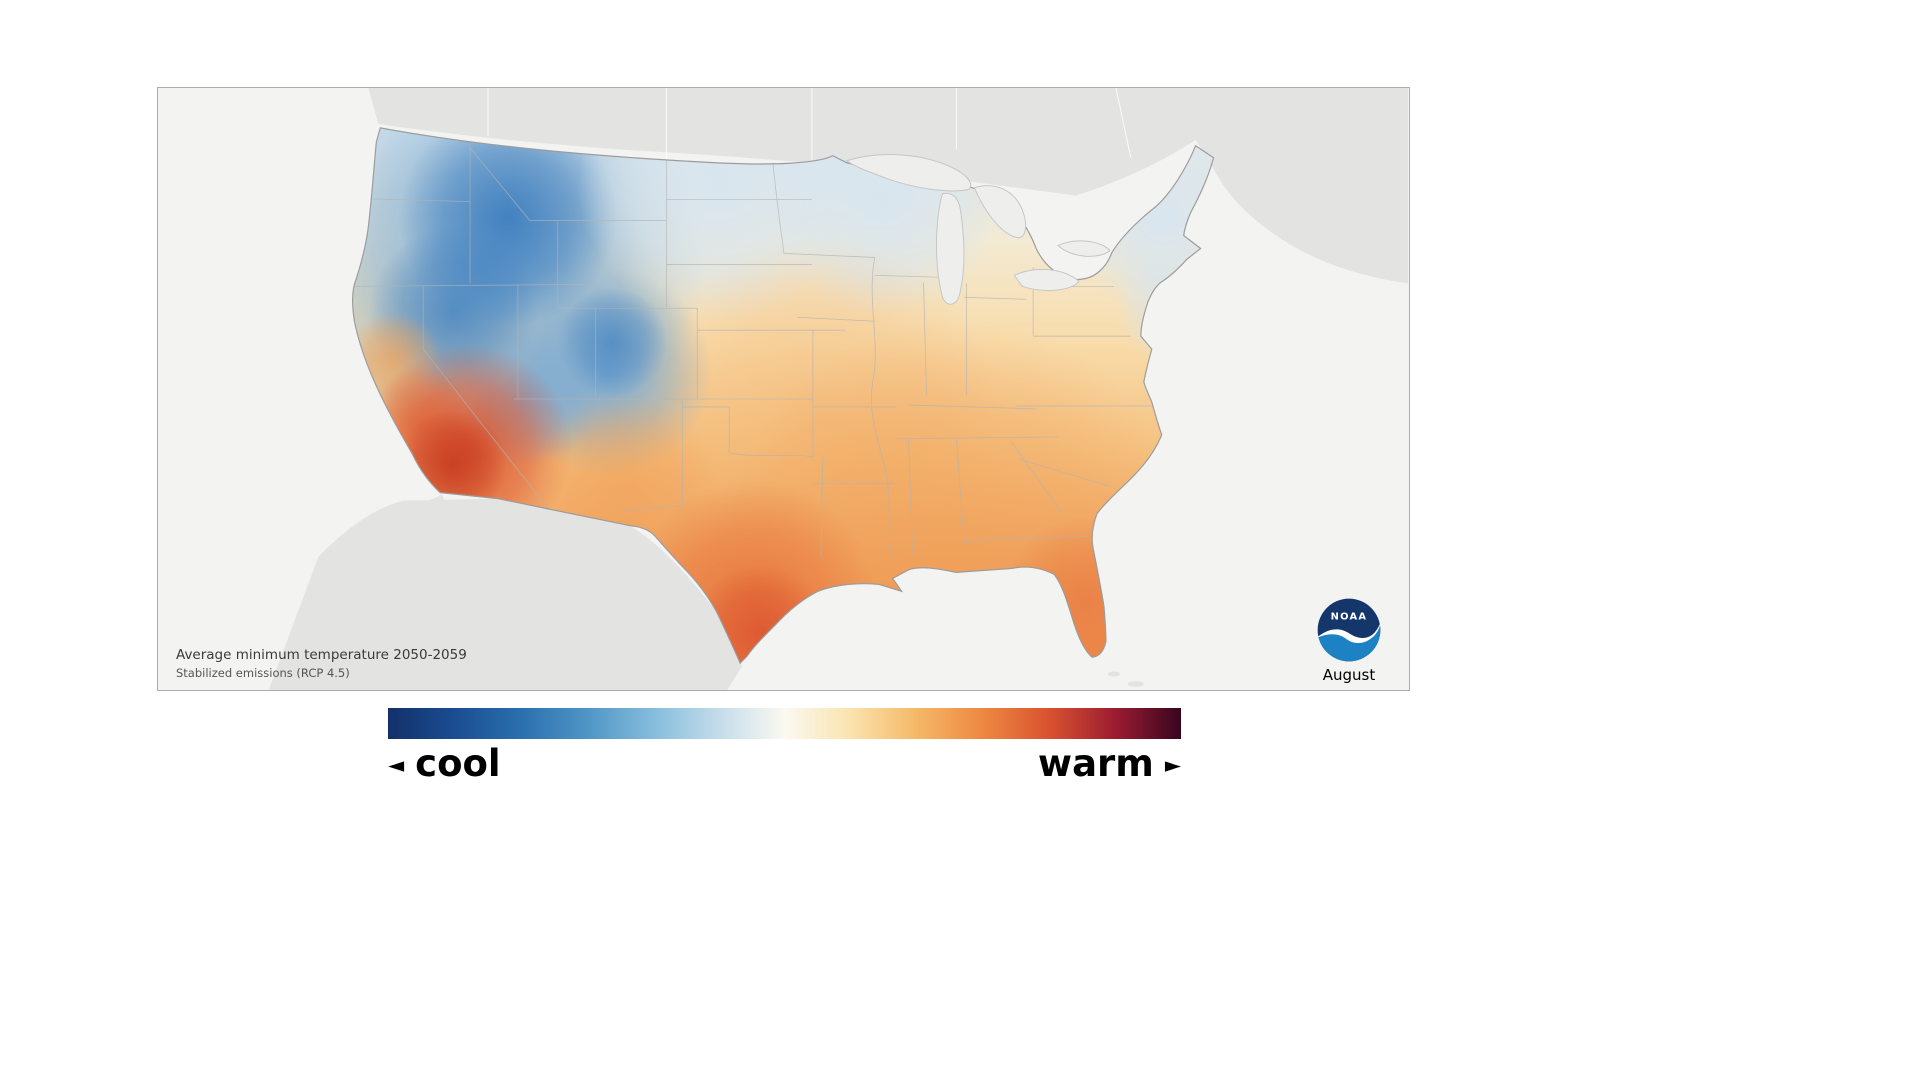 The width and height of the screenshot is (1920, 1080). I want to click on noaa-logo-icon: NOAA, so click(1349, 630).